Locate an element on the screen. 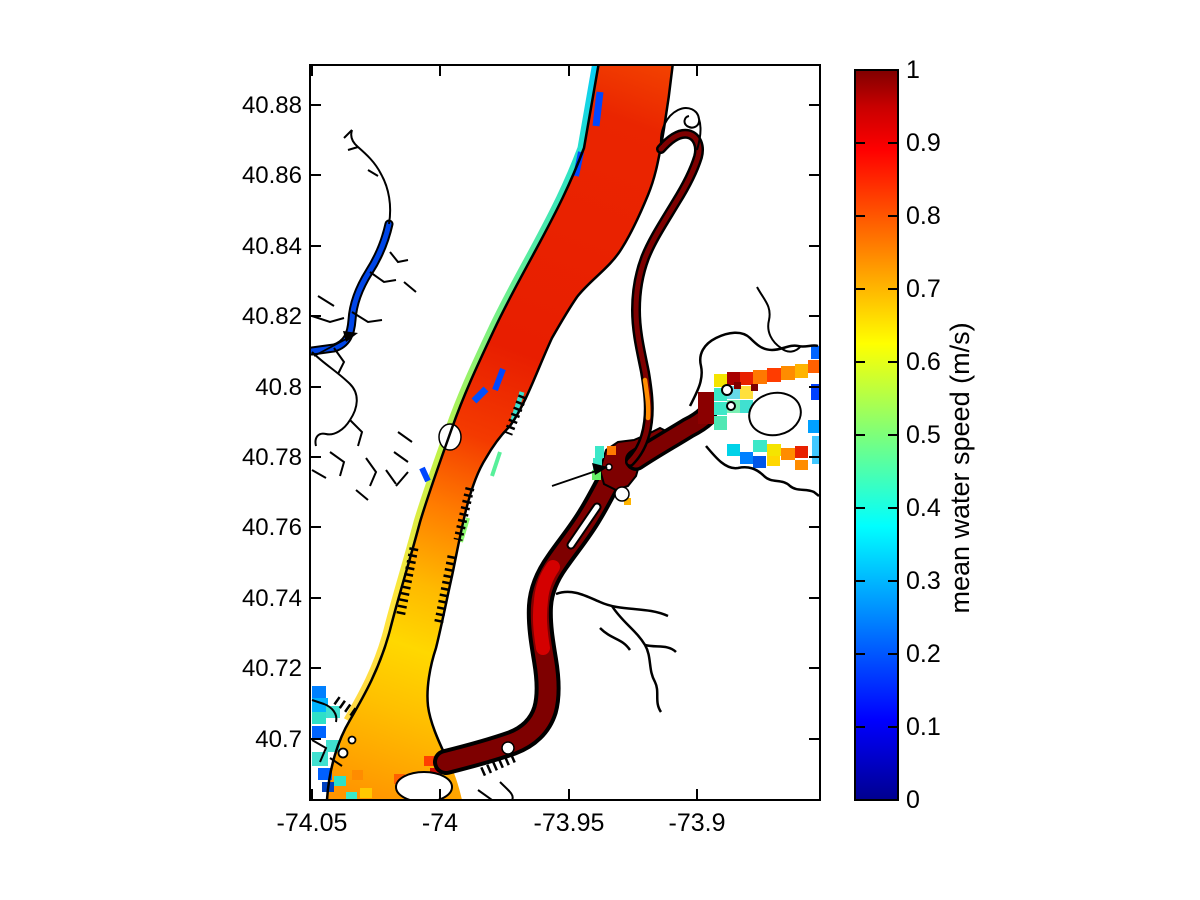 This screenshot has height=900, width=1200. y-tick-label: 40.7 is located at coordinates (278, 739).